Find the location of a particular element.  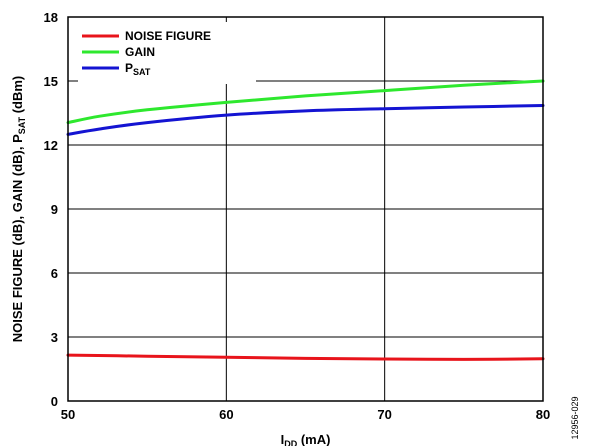

x-axis-title: IDD (mA) is located at coordinates (306, 439).